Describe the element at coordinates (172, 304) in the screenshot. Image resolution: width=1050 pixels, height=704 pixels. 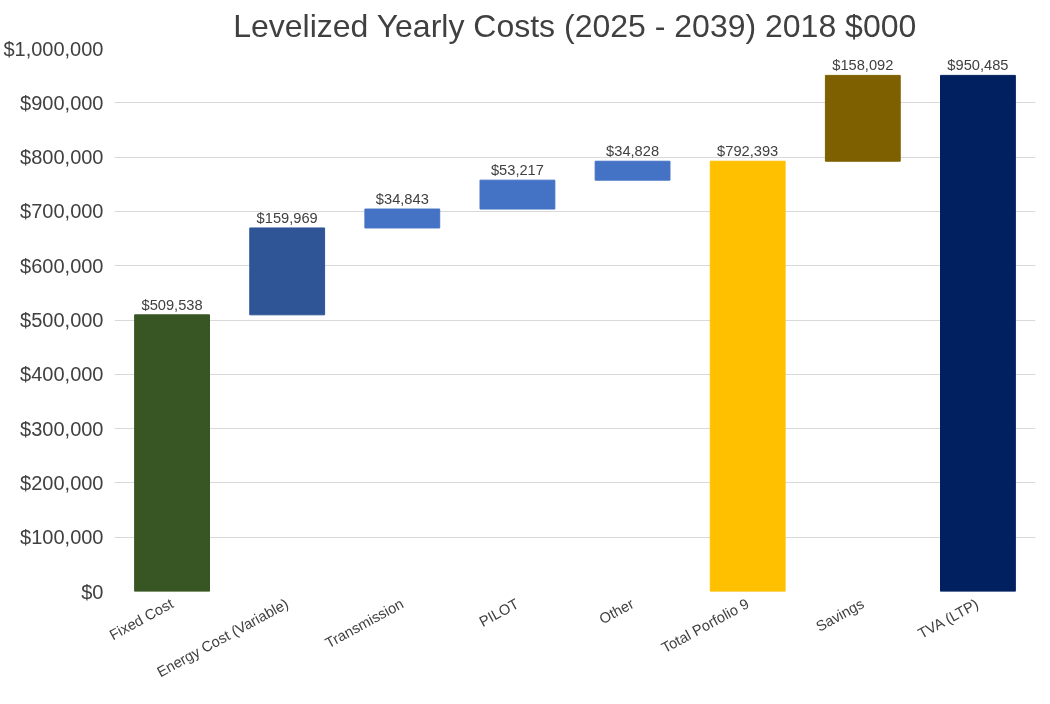
I see `data-label: $509,538` at that location.